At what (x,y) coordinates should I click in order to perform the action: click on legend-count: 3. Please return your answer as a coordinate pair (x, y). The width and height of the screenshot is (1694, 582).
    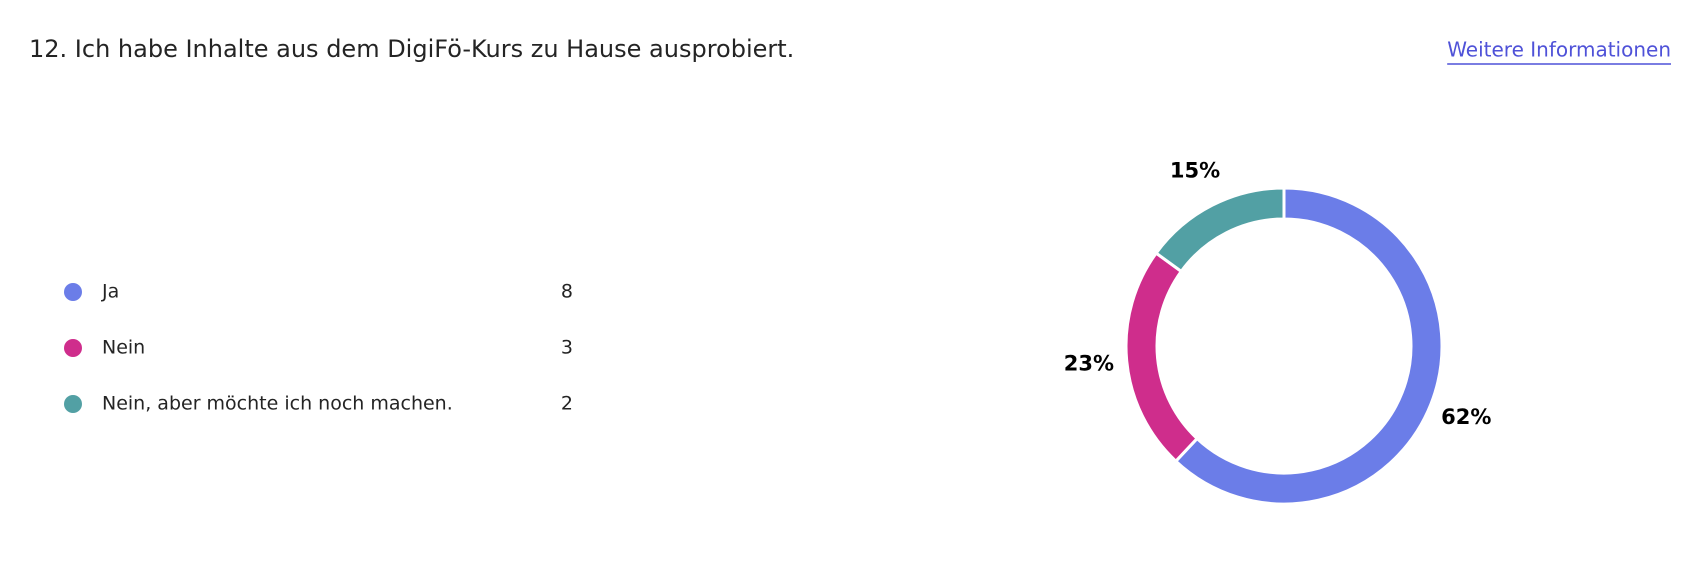
    Looking at the image, I should click on (567, 348).